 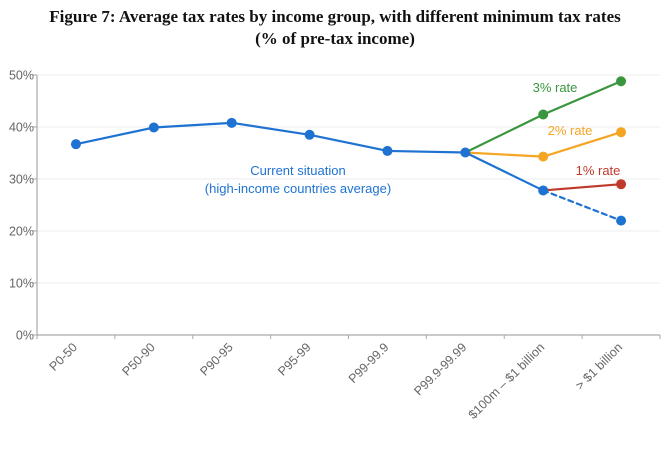 What do you see at coordinates (23, 206) in the screenshot?
I see `y-axis-ticks: 0% 10% 20% 30% 40% 50%` at bounding box center [23, 206].